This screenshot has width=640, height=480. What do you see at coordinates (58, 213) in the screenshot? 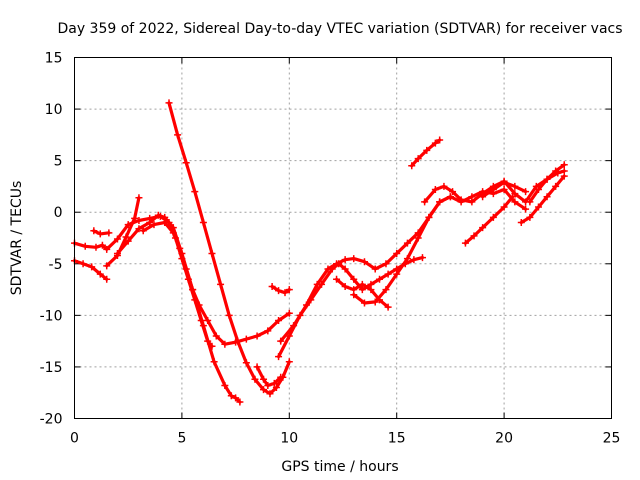
I see `y-tick-label: 0` at bounding box center [58, 213].